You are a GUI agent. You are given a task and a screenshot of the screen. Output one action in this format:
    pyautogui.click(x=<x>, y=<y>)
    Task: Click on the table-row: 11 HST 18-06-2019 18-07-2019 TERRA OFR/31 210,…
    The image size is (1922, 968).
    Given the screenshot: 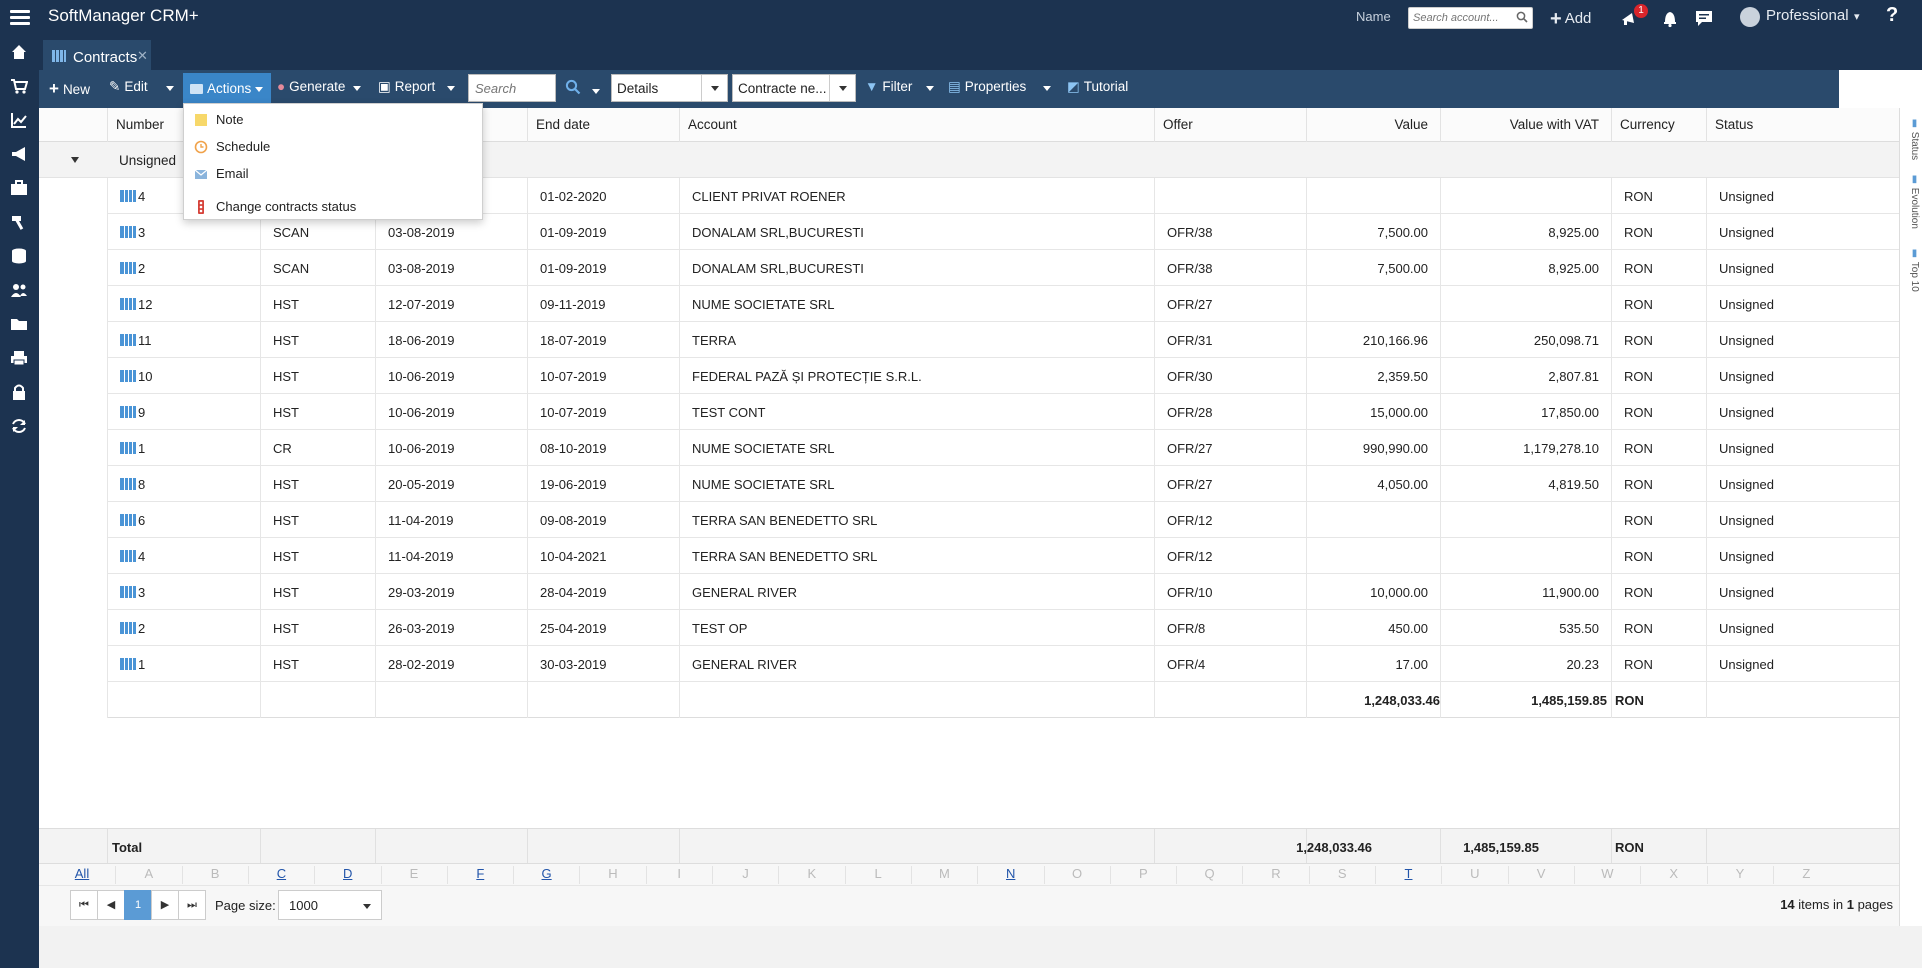 What is the action you would take?
    pyautogui.click(x=1003, y=340)
    